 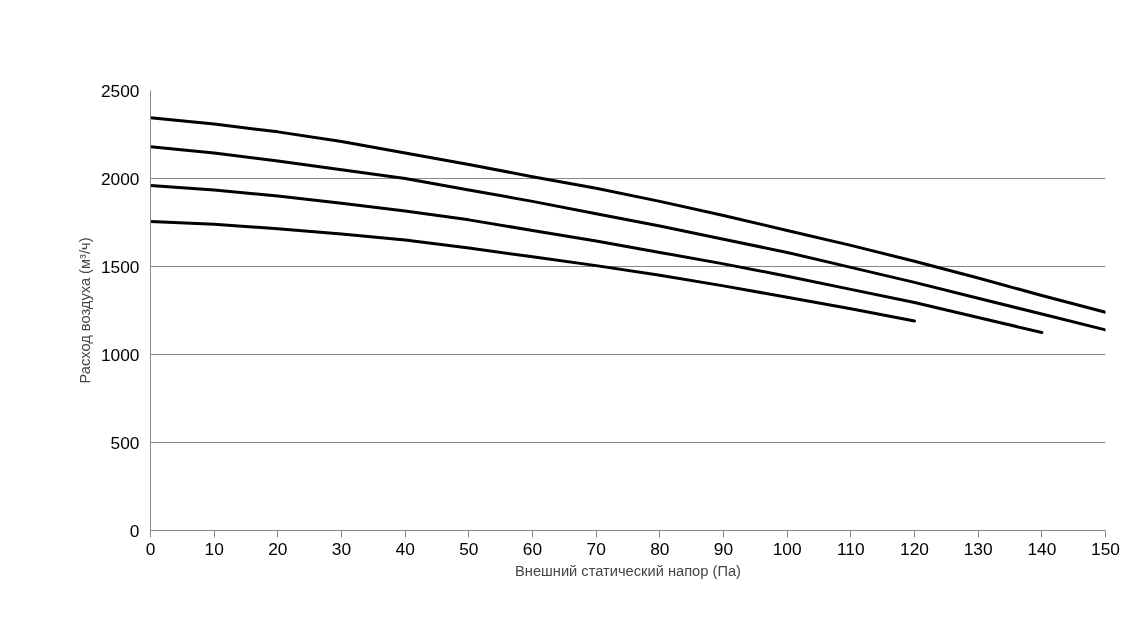 I want to click on x-tick-label: 10, so click(x=214, y=548).